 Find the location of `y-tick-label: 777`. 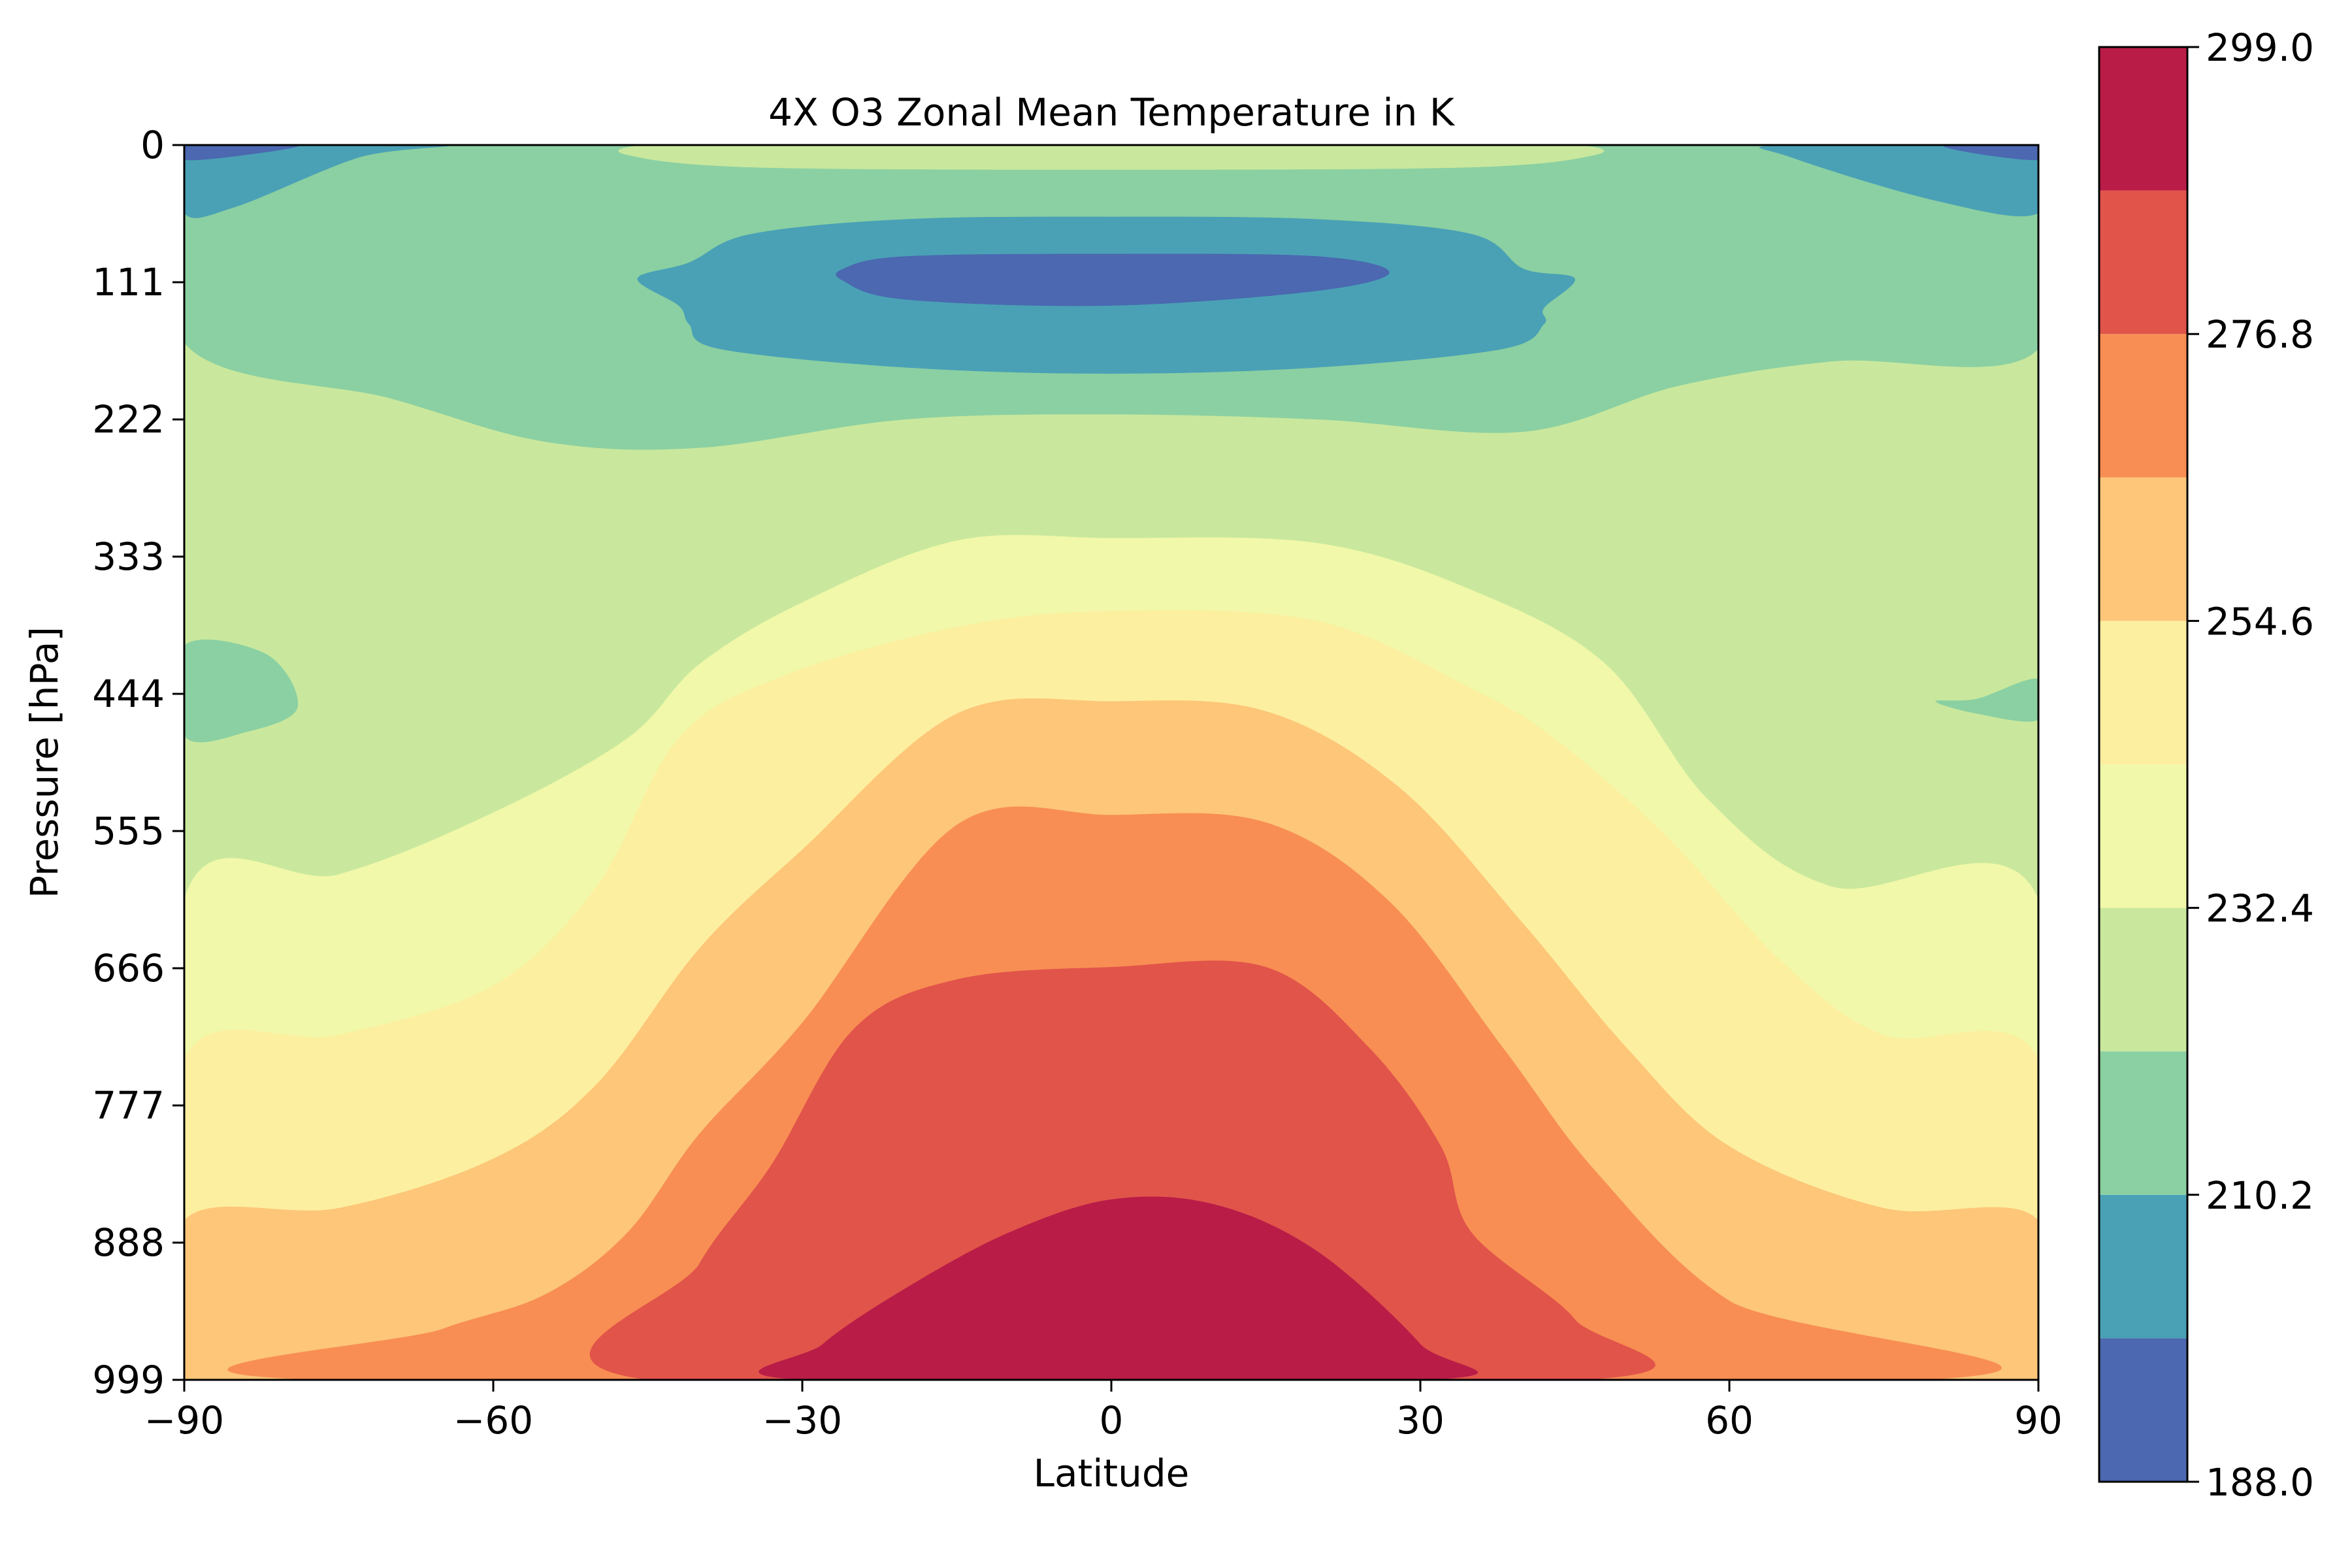

y-tick-label: 777 is located at coordinates (128, 1105).